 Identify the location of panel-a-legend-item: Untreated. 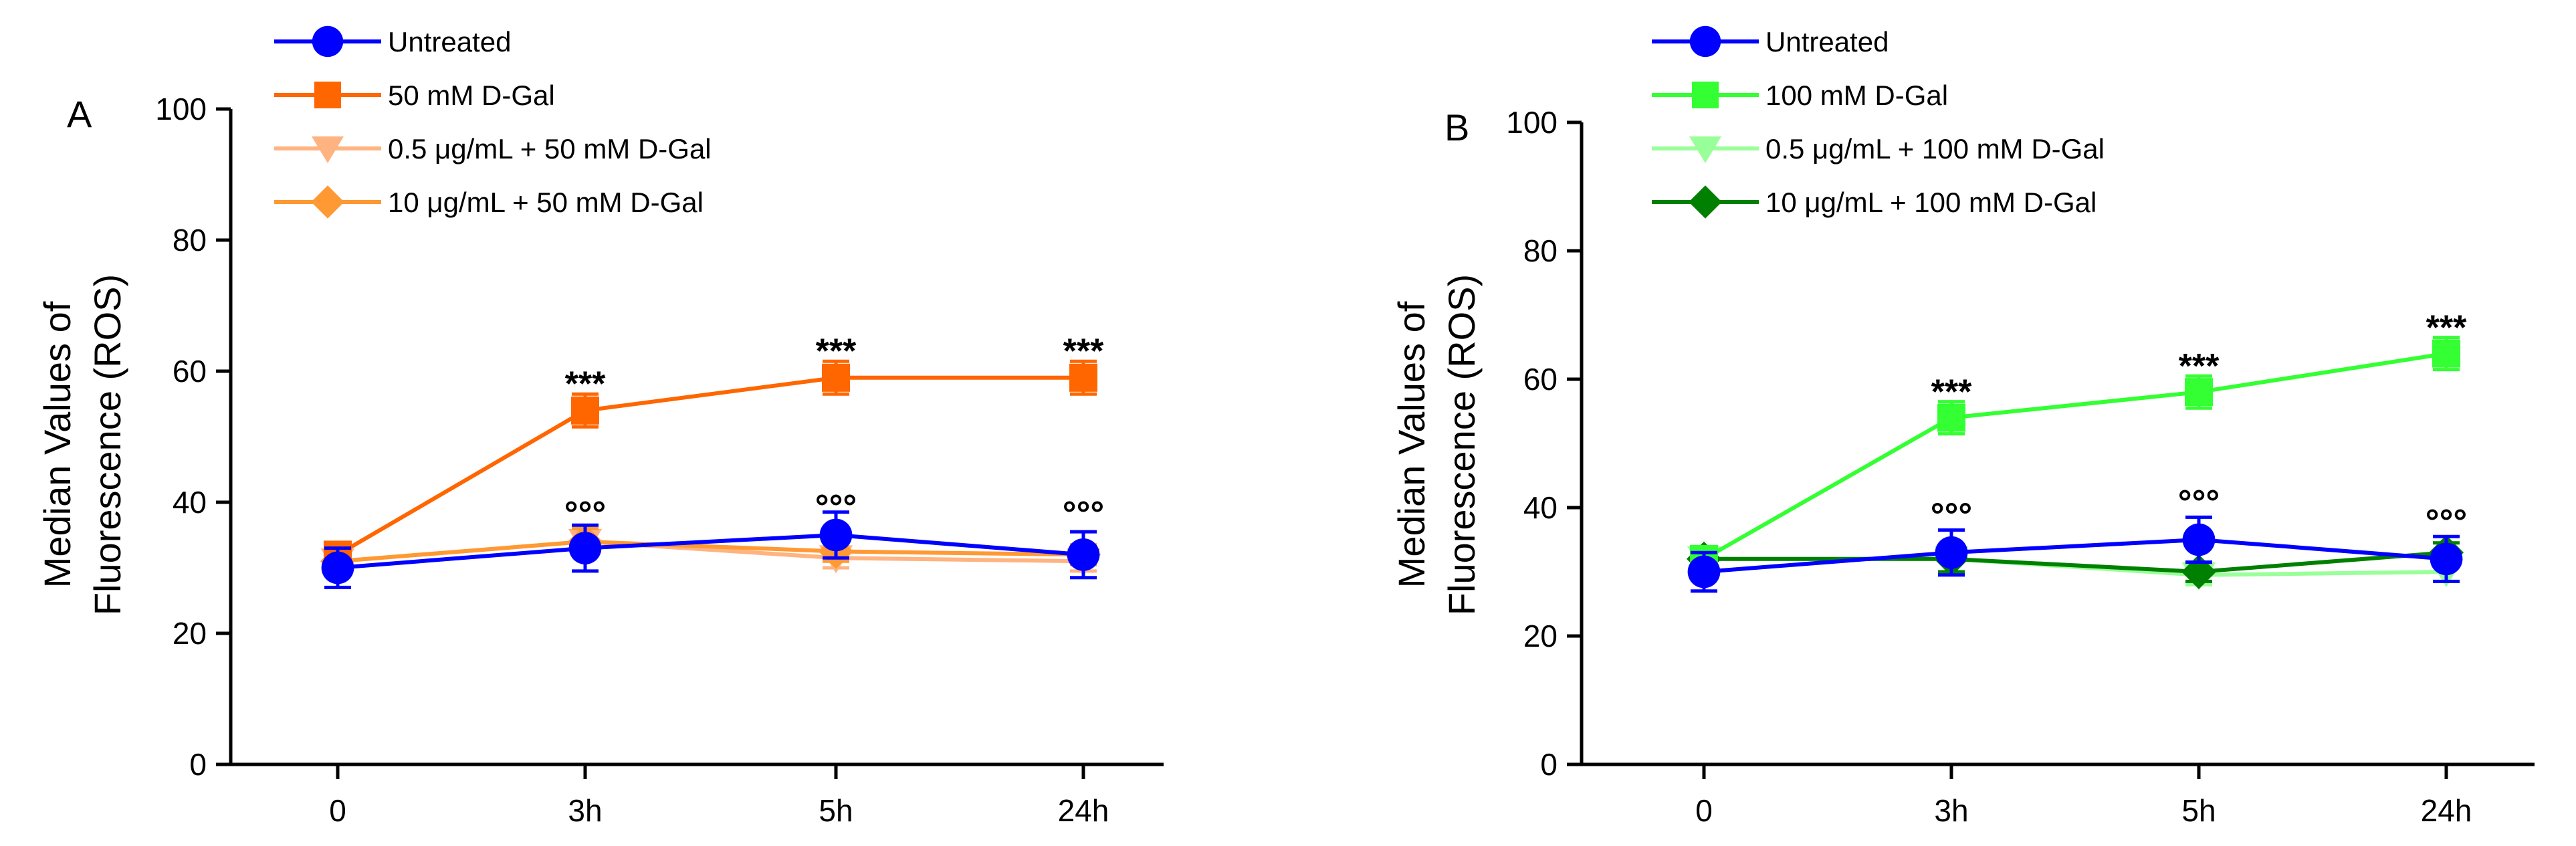
(392, 41).